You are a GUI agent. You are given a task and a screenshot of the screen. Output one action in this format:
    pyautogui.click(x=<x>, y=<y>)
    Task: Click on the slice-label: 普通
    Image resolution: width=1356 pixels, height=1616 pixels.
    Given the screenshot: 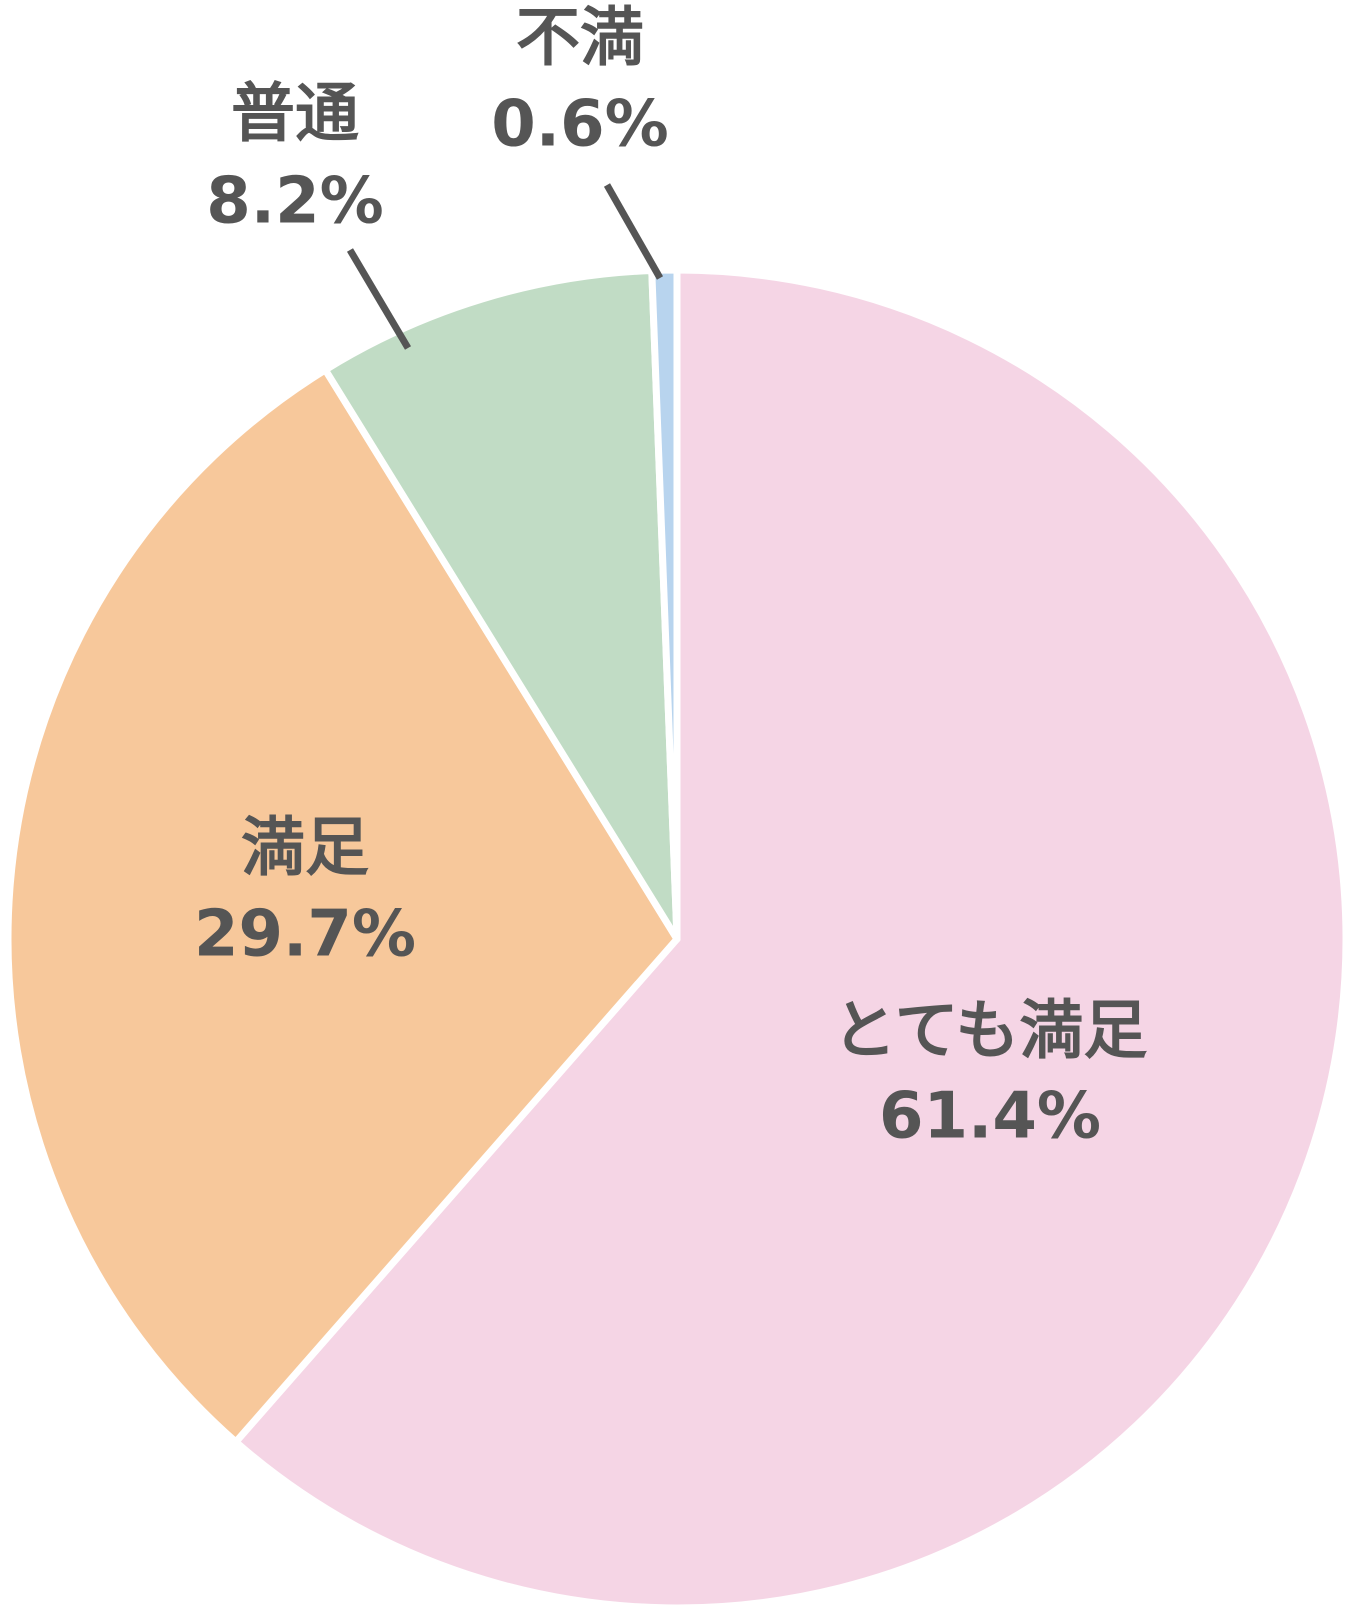 What is the action you would take?
    pyautogui.click(x=295, y=115)
    